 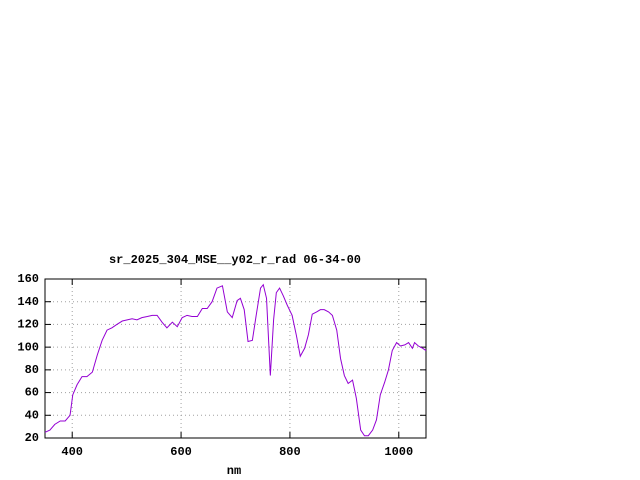 I want to click on y-tick-label: 140, so click(x=28, y=302).